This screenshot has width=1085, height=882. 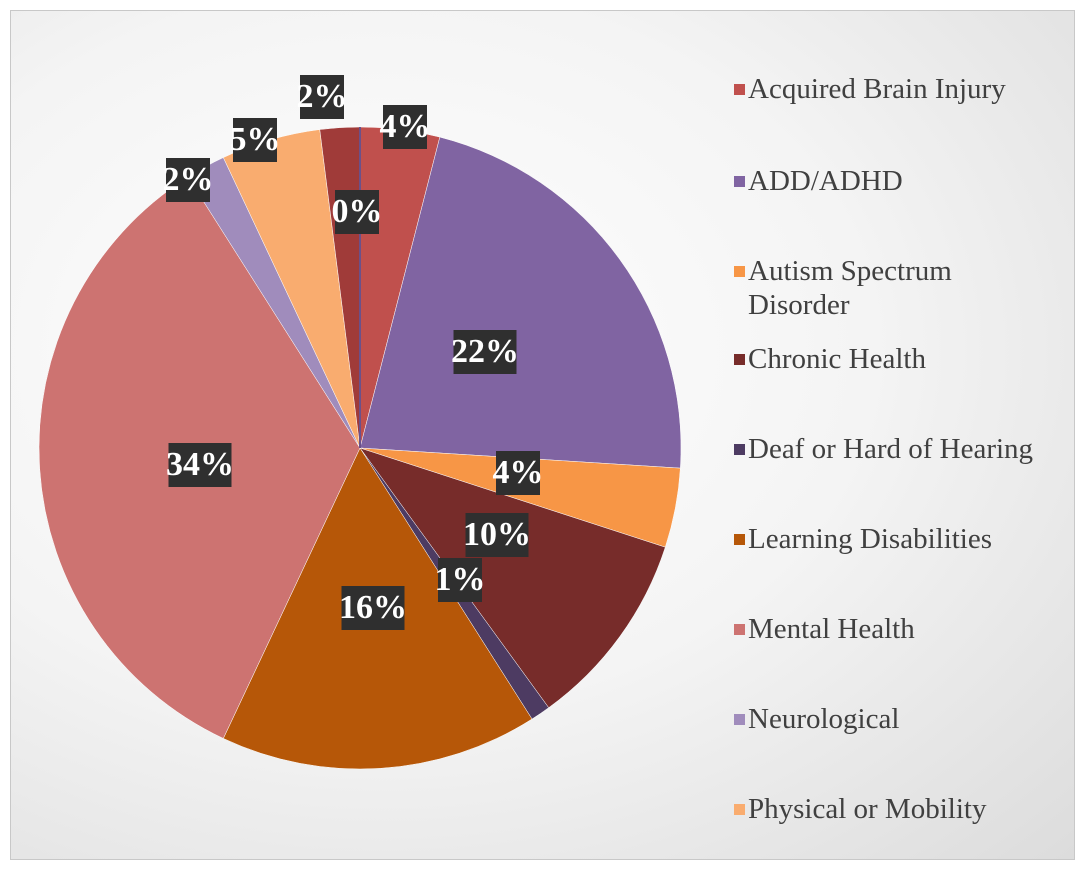 I want to click on legend-label: Learning Disabilities, so click(x=870, y=539).